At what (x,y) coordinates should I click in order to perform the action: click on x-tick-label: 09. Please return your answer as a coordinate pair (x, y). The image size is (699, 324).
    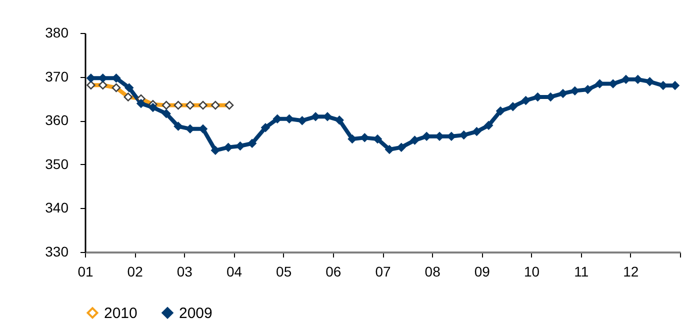
    Looking at the image, I should click on (482, 272).